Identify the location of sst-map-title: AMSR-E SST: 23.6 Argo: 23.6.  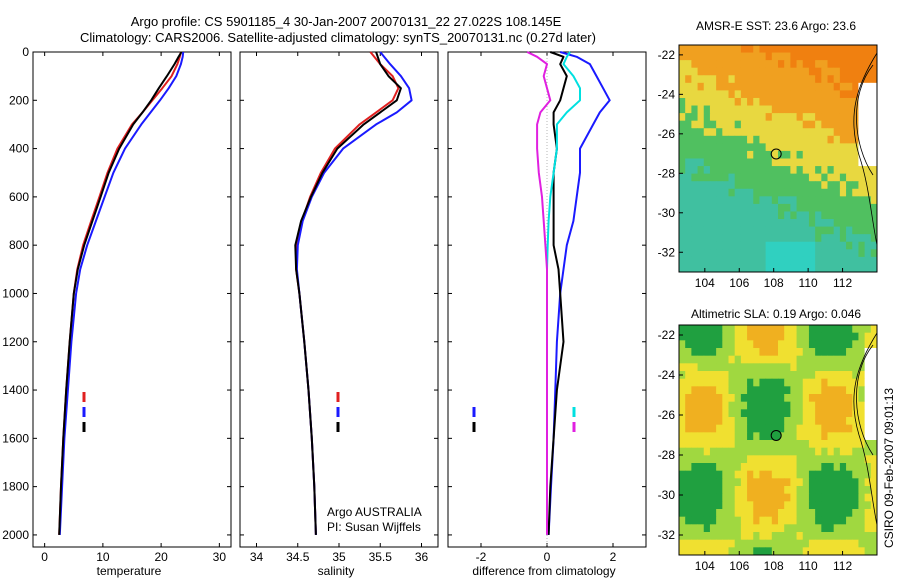
(776, 26).